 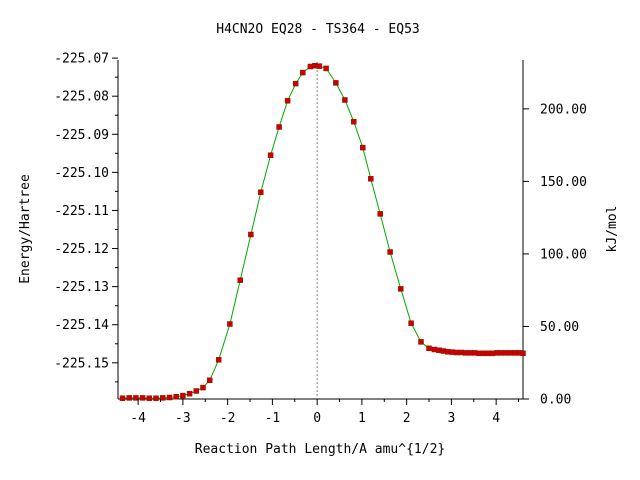 I want to click on x-axis-label: Reaction Path Length/A amu^{1/2}, so click(x=320, y=449).